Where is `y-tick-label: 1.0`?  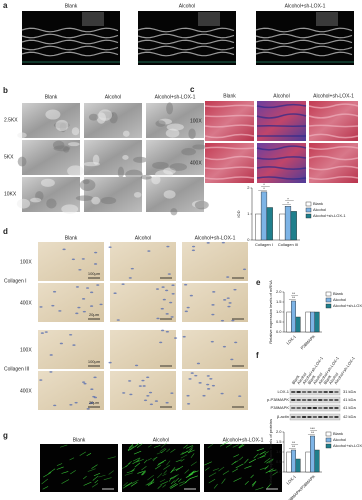
y-tick-label: 1.0 is located at coordinates (279, 311).